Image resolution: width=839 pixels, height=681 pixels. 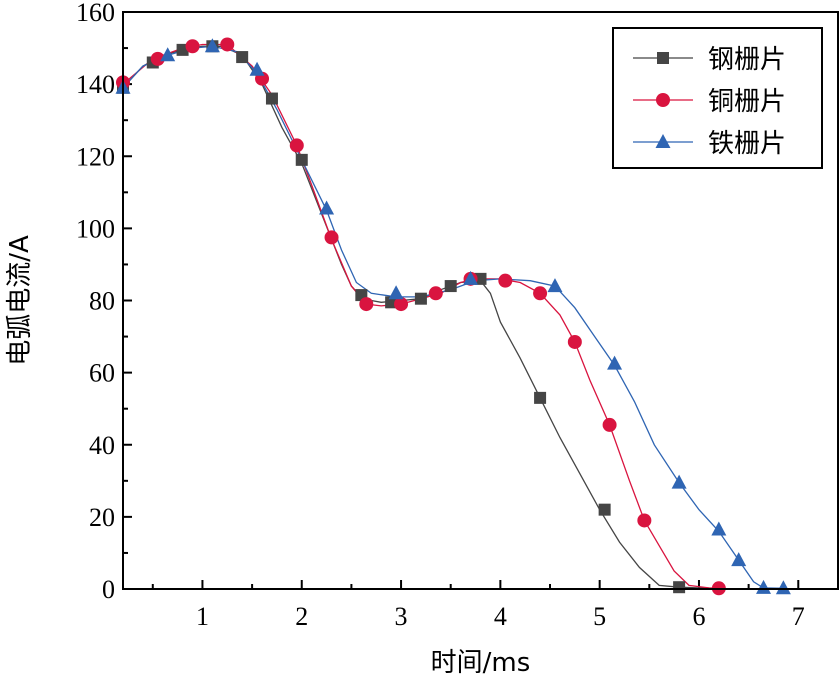 I want to click on y-tick-label: 100, so click(x=95, y=228).